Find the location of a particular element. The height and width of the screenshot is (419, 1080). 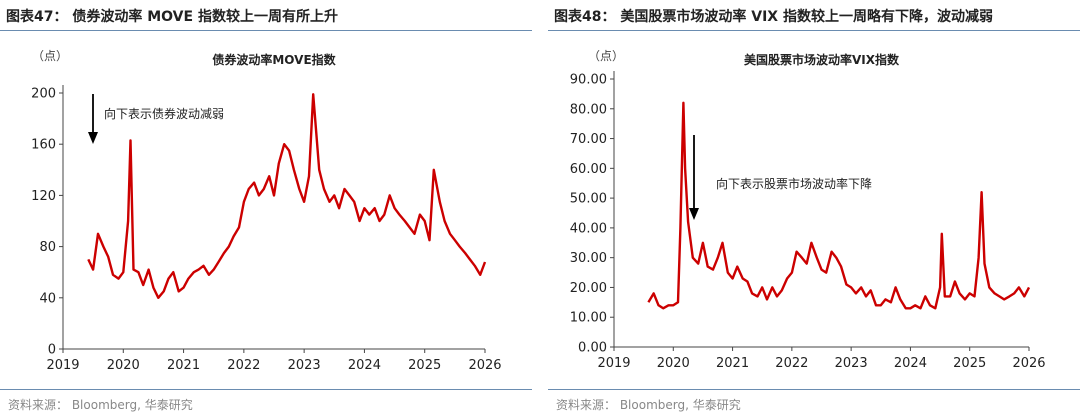

y-tick-label: 90.00 is located at coordinates (588, 80).